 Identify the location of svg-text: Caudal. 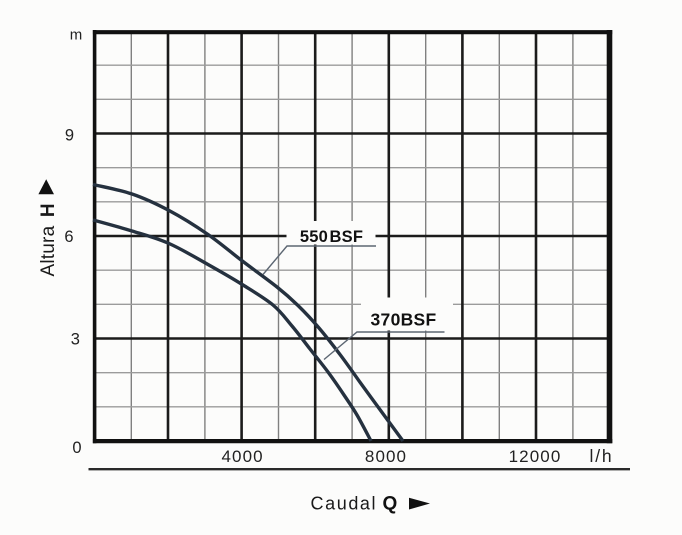
(344, 504).